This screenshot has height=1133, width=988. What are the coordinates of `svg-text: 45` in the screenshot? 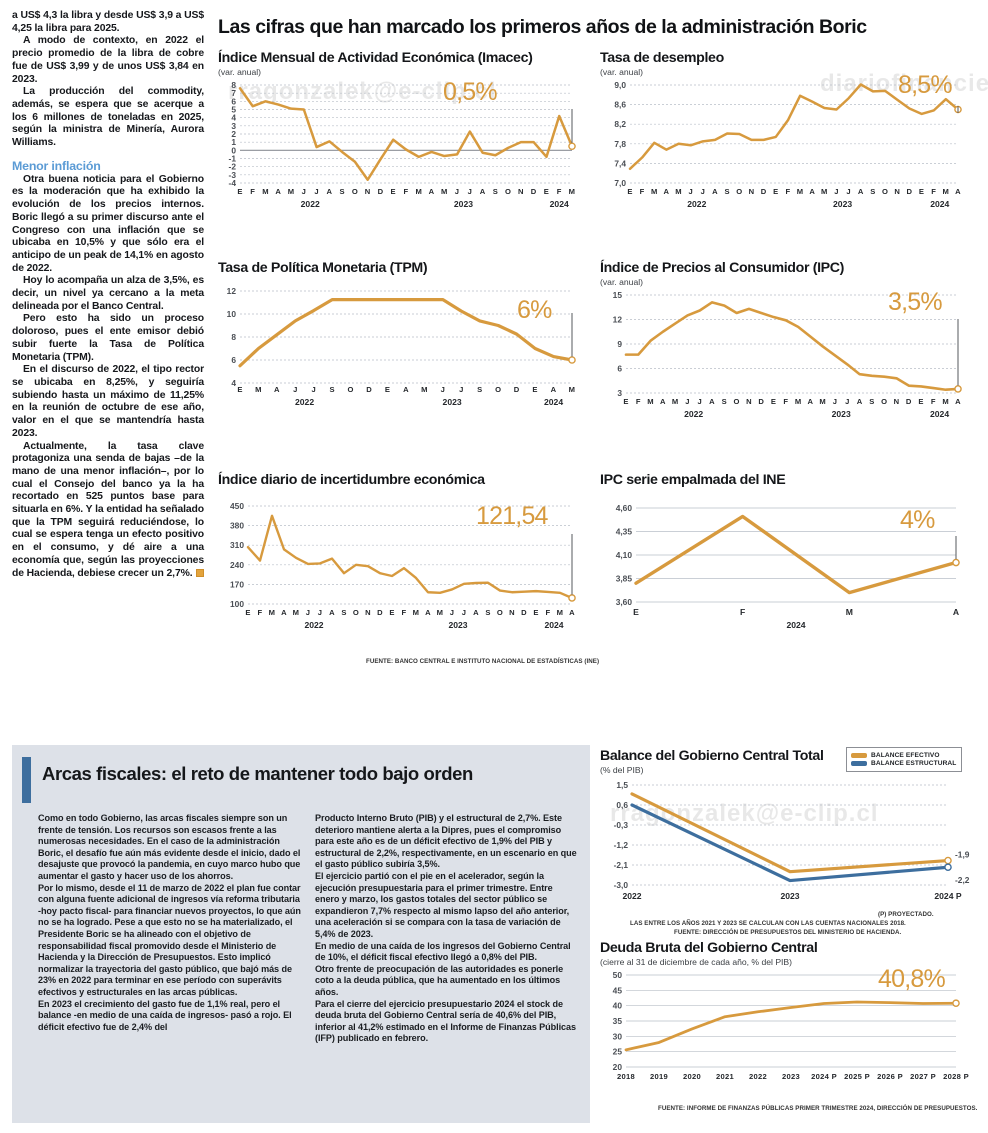 It's located at (618, 990).